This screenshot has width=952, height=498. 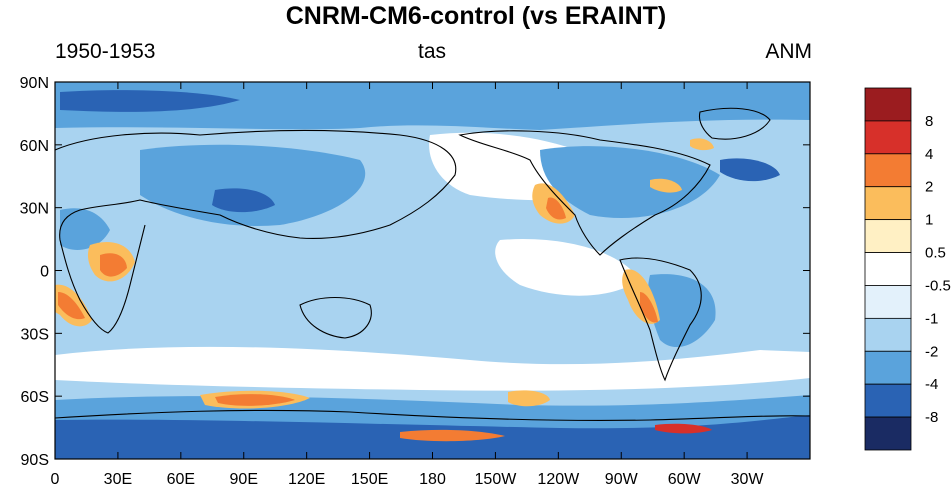 I want to click on lon-tick-label: 120W, so click(x=558, y=479).